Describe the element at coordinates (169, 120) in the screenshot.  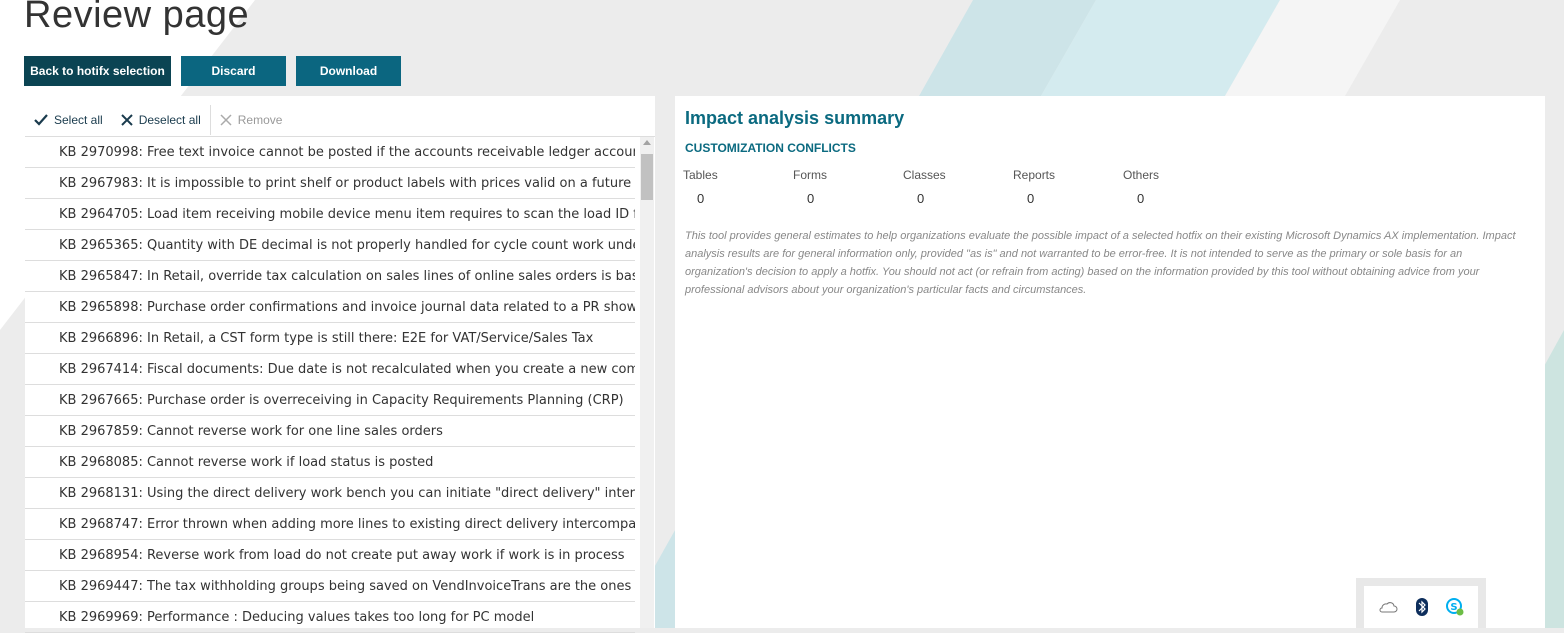
I see `deselect-all-label: Deselect all` at that location.